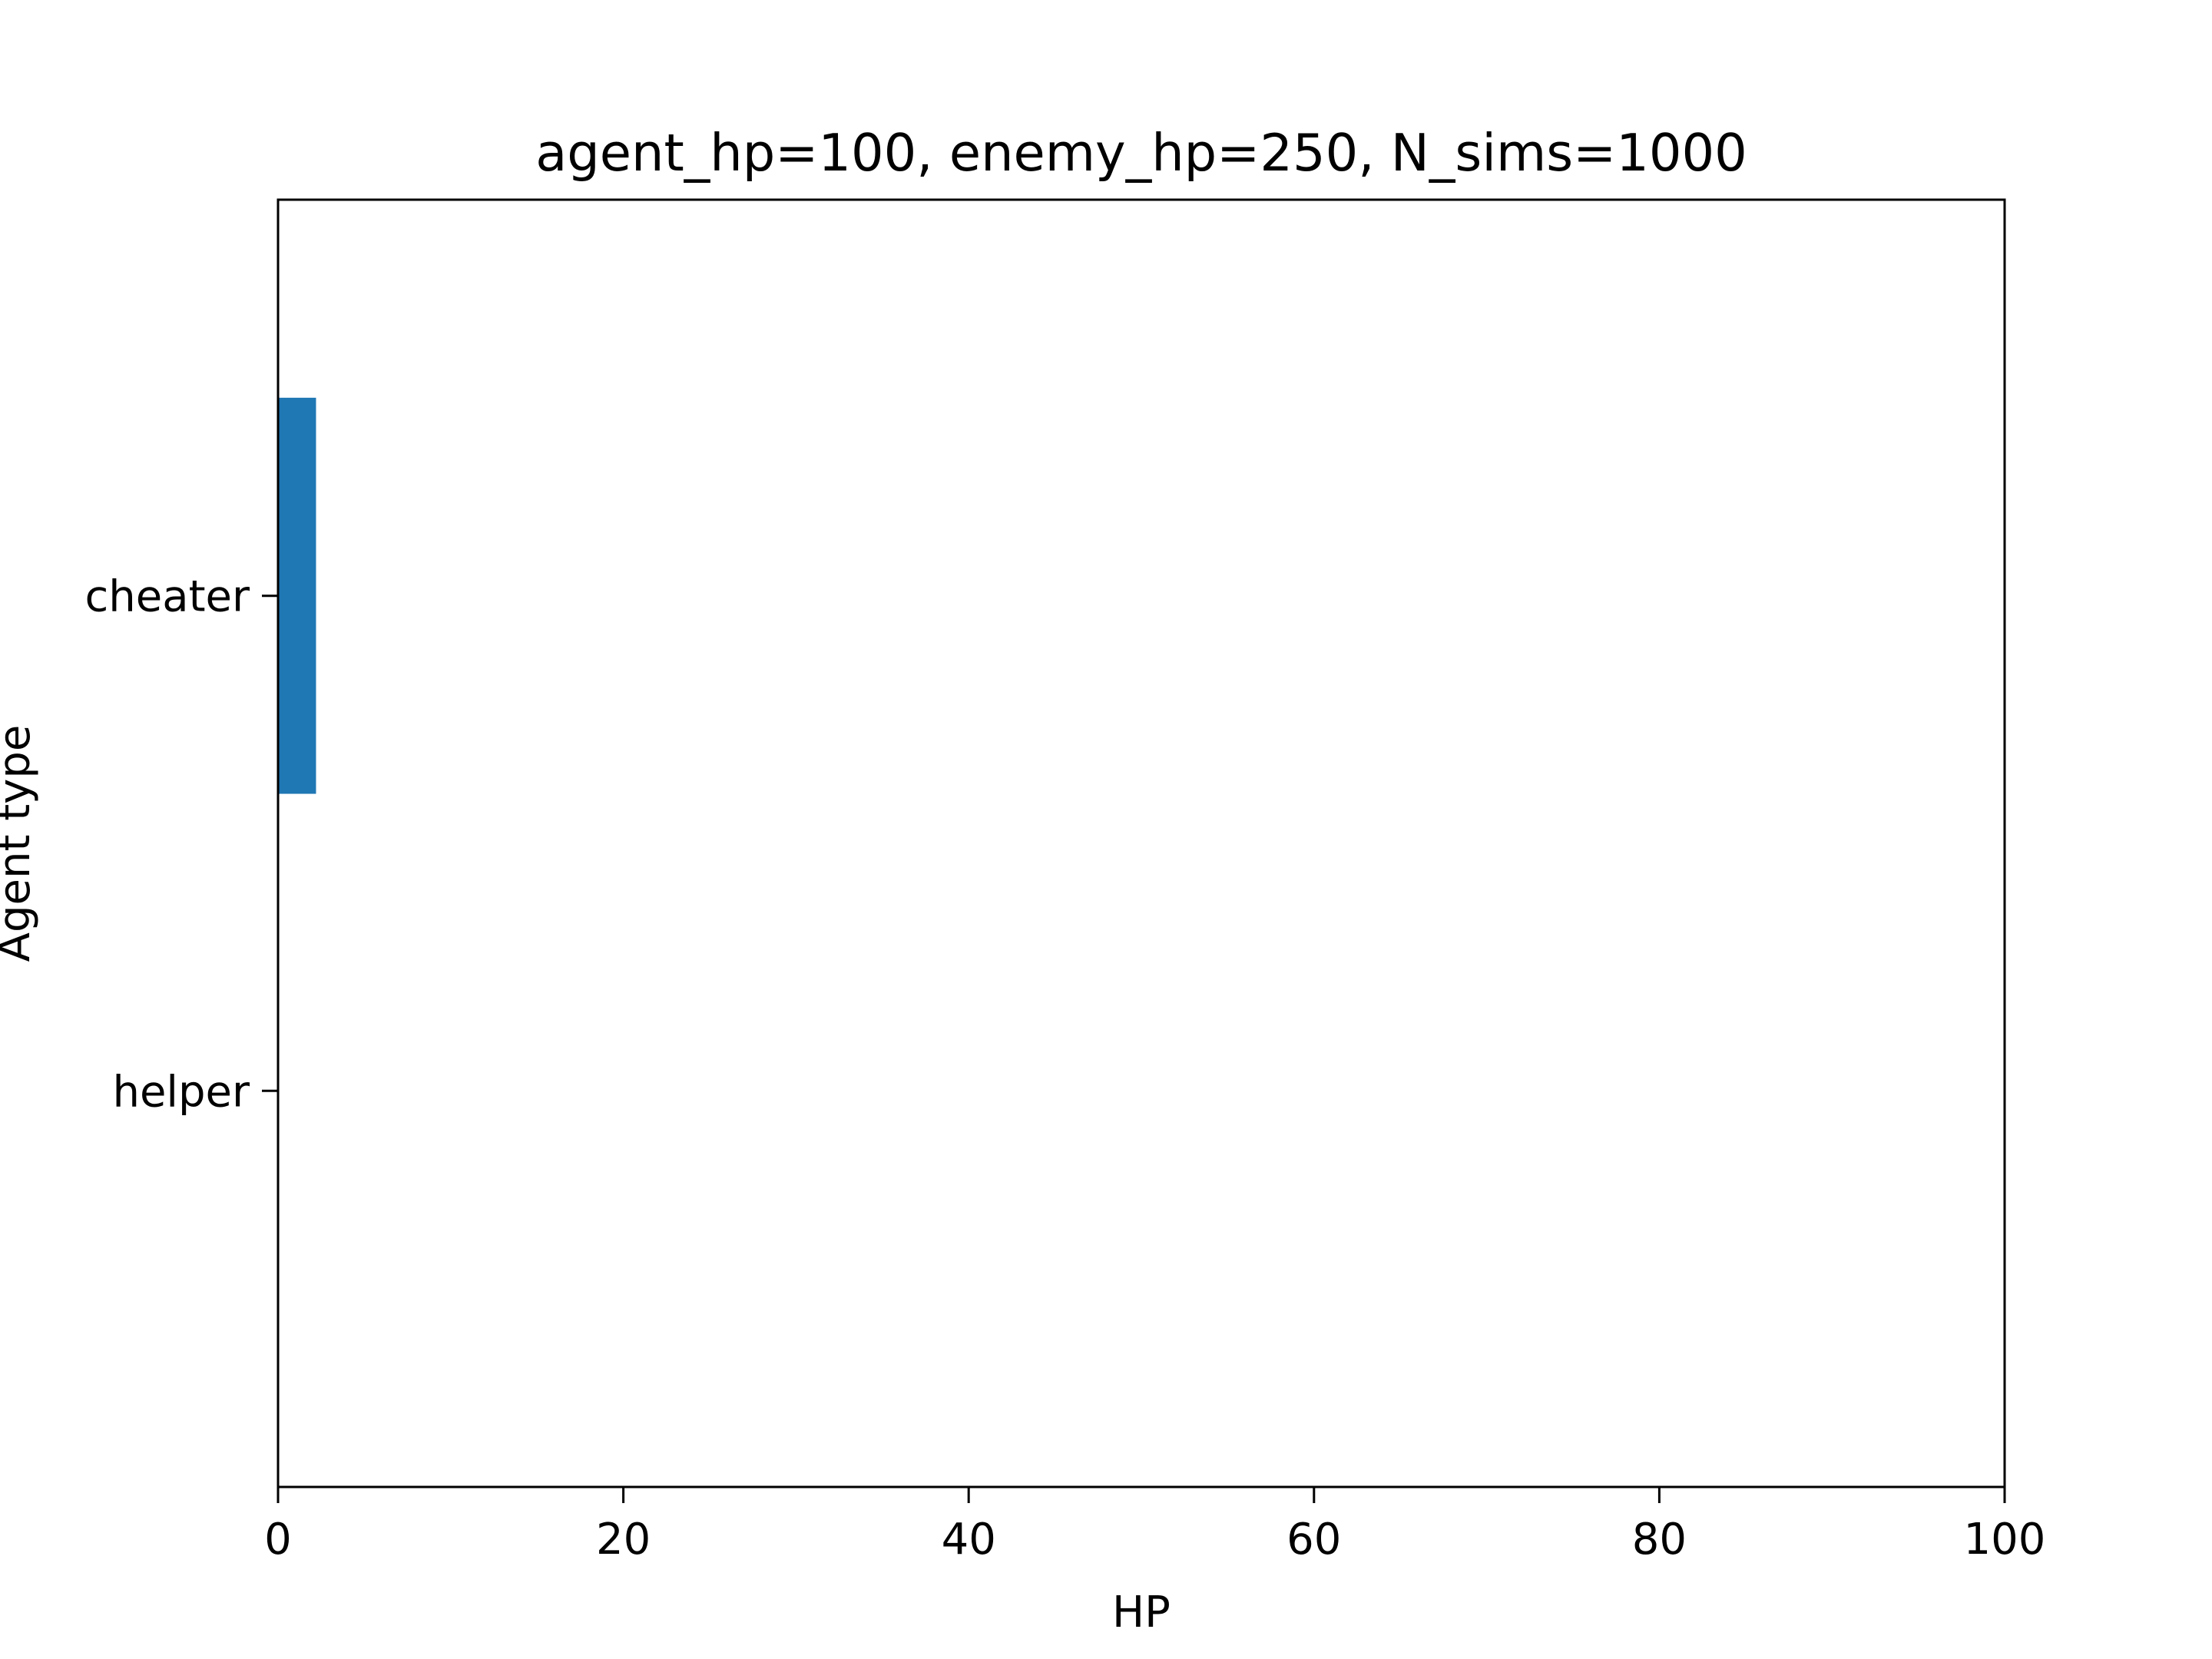 The height and width of the screenshot is (1659, 2212). I want to click on bar-cheater, so click(297, 595).